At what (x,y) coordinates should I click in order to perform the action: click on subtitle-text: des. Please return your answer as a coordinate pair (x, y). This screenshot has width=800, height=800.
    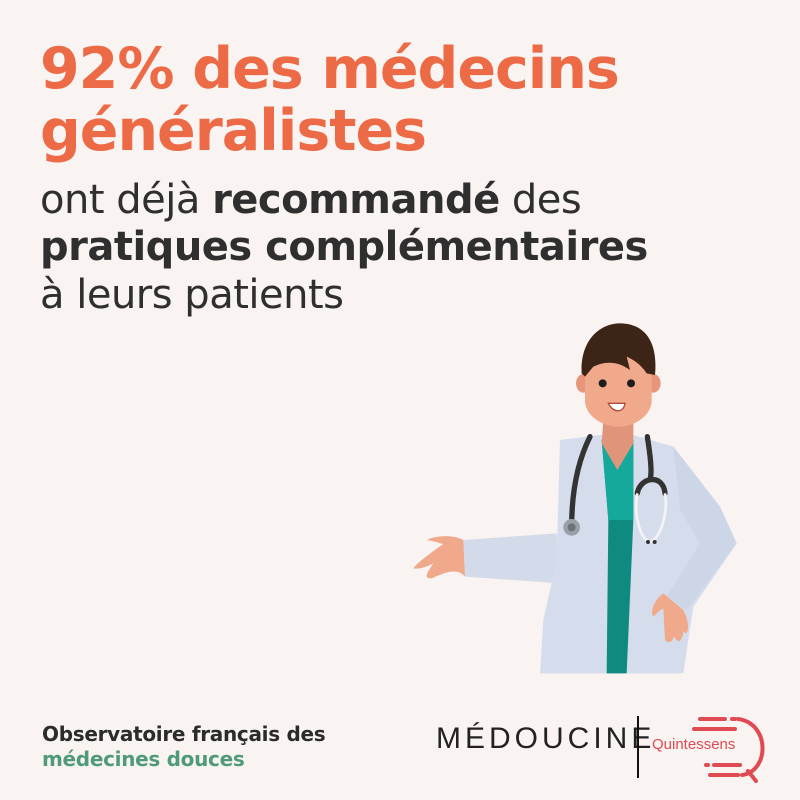
    Looking at the image, I should click on (540, 200).